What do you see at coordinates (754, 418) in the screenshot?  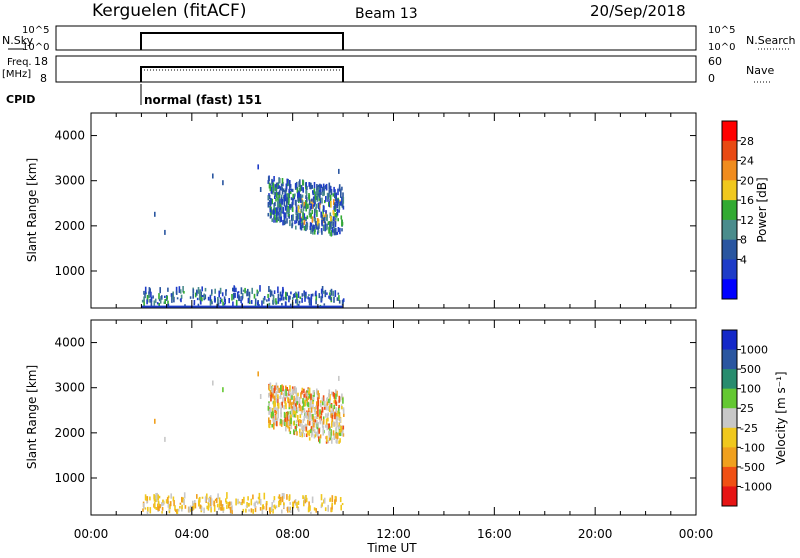 I see `velocity-colorbar-ticks: 1000 500 100 25 -25 -100 -500 -1000` at bounding box center [754, 418].